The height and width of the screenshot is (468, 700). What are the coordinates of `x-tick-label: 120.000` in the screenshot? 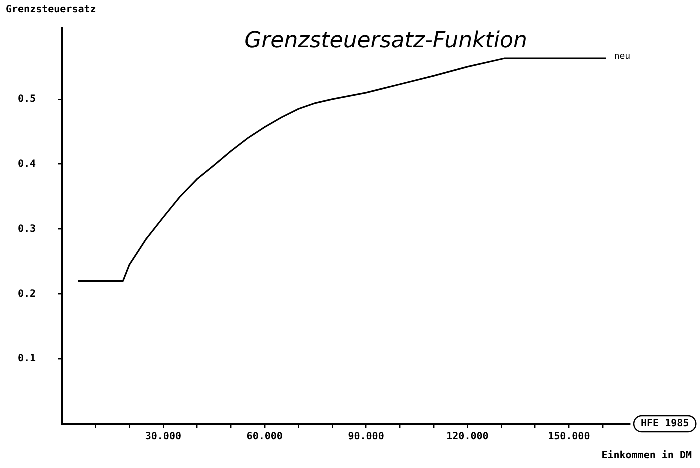 It's located at (467, 437).